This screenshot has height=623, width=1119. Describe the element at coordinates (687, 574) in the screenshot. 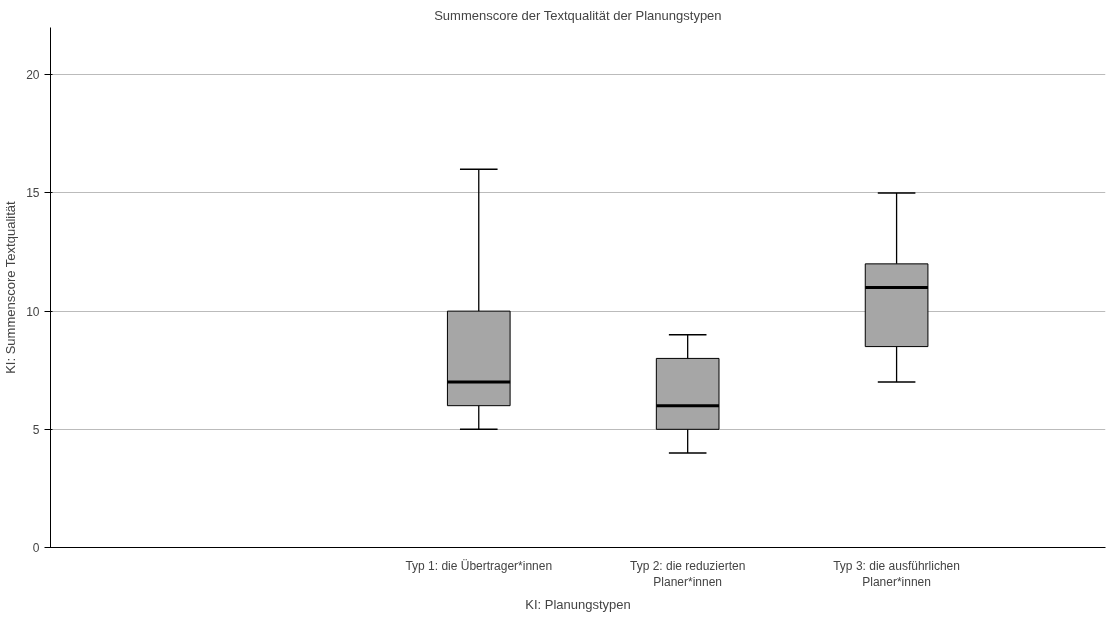

I see `x-tick-label: Typ 2: die reduzierten Planer*innen` at that location.